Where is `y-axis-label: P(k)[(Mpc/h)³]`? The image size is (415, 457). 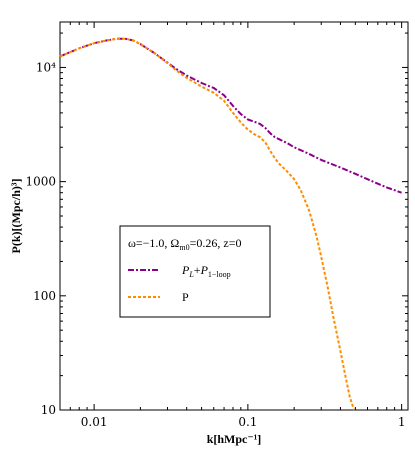 y-axis-label: P(k)[(Mpc/h)³] is located at coordinates (16, 216).